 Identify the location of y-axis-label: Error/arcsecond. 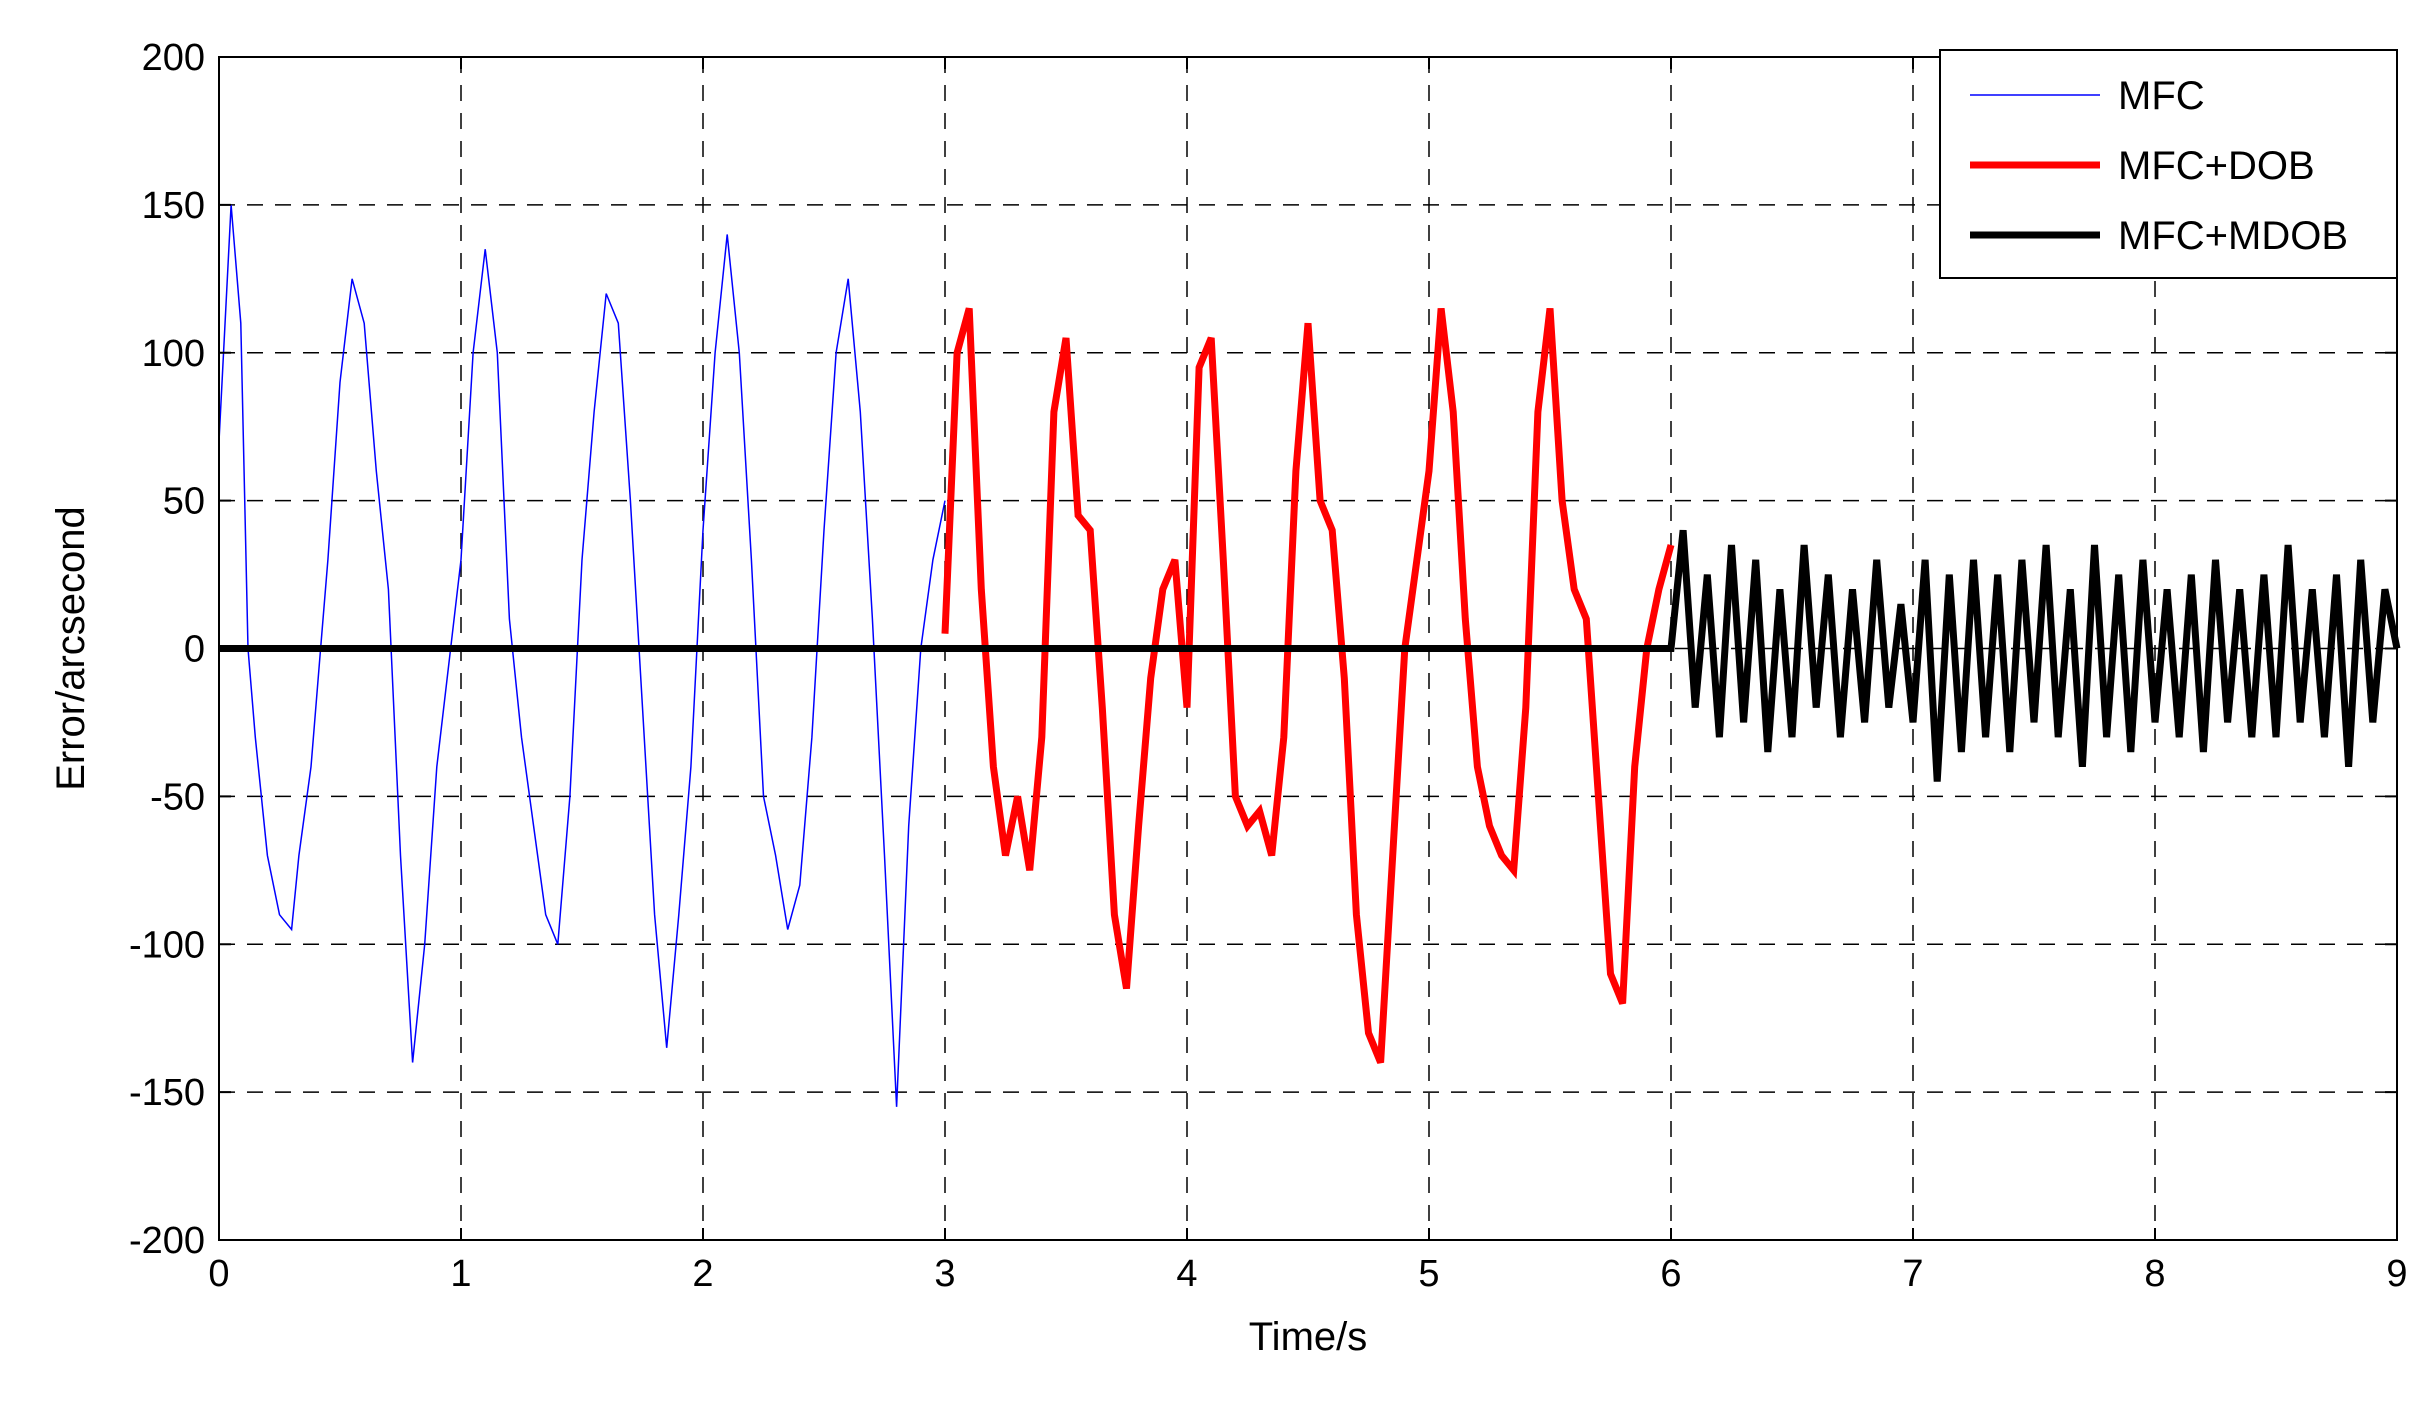
(71, 648).